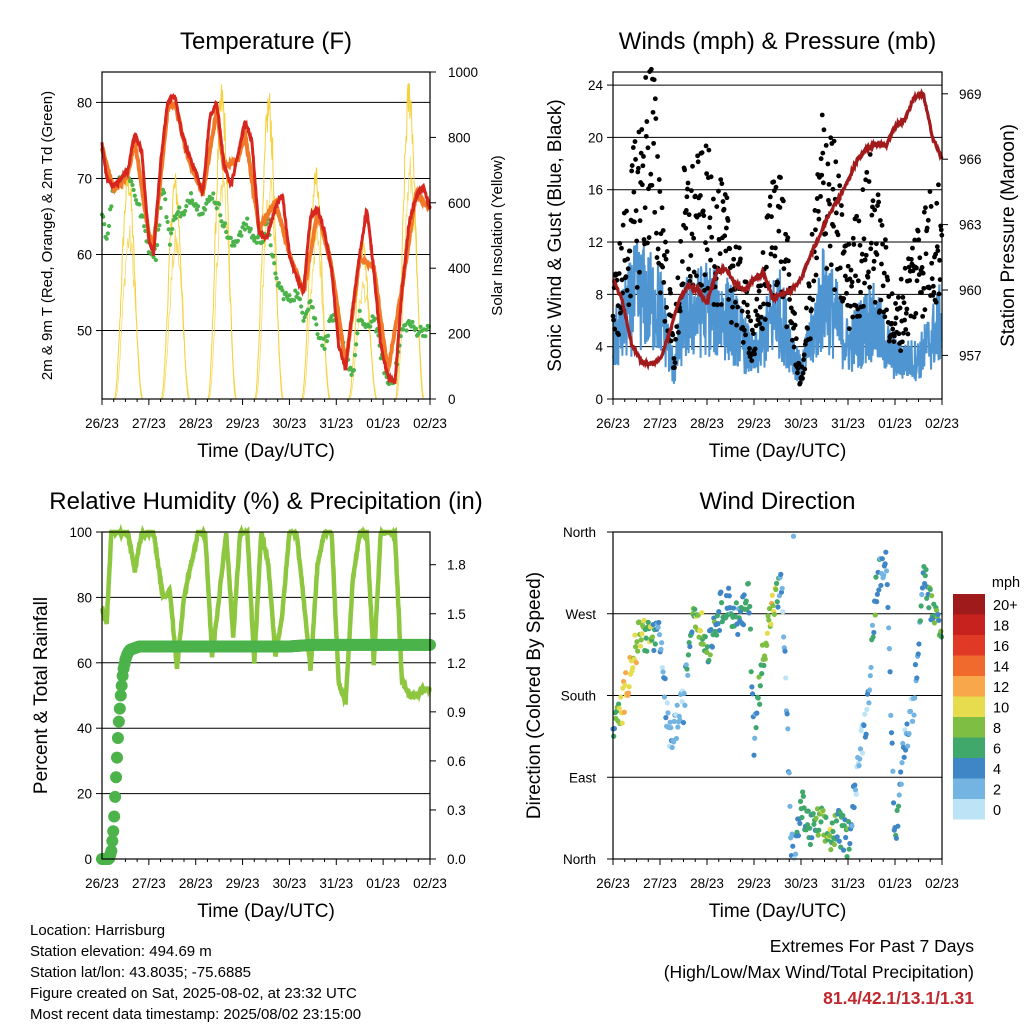  I want to click on winds-xlabel: Time (Day/UTC), so click(778, 451).